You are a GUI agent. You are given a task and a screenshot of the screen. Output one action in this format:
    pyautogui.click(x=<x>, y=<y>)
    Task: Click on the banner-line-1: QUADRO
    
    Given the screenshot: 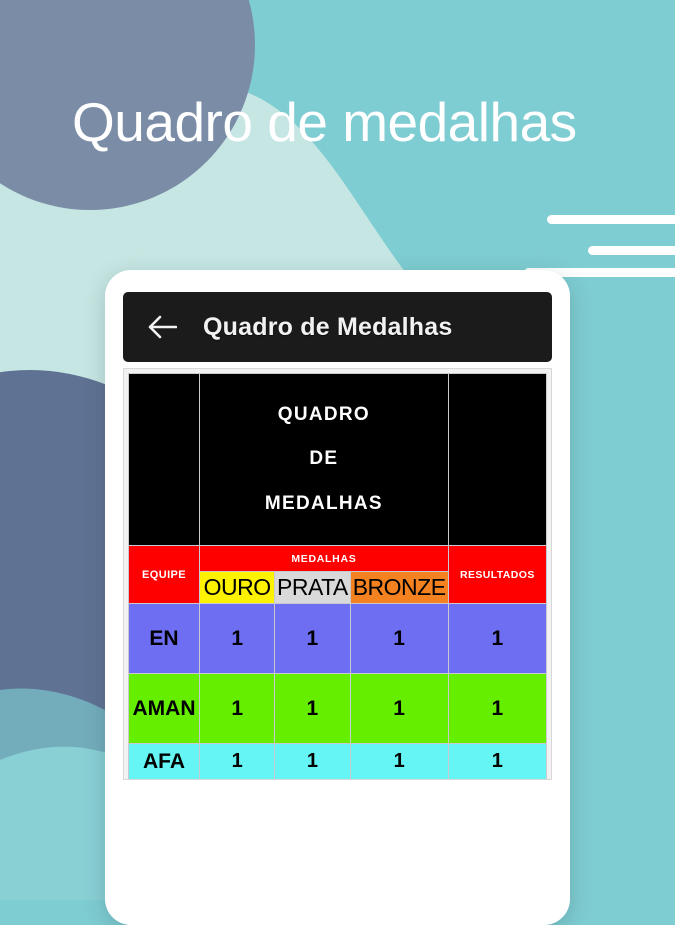 What is the action you would take?
    pyautogui.click(x=324, y=414)
    